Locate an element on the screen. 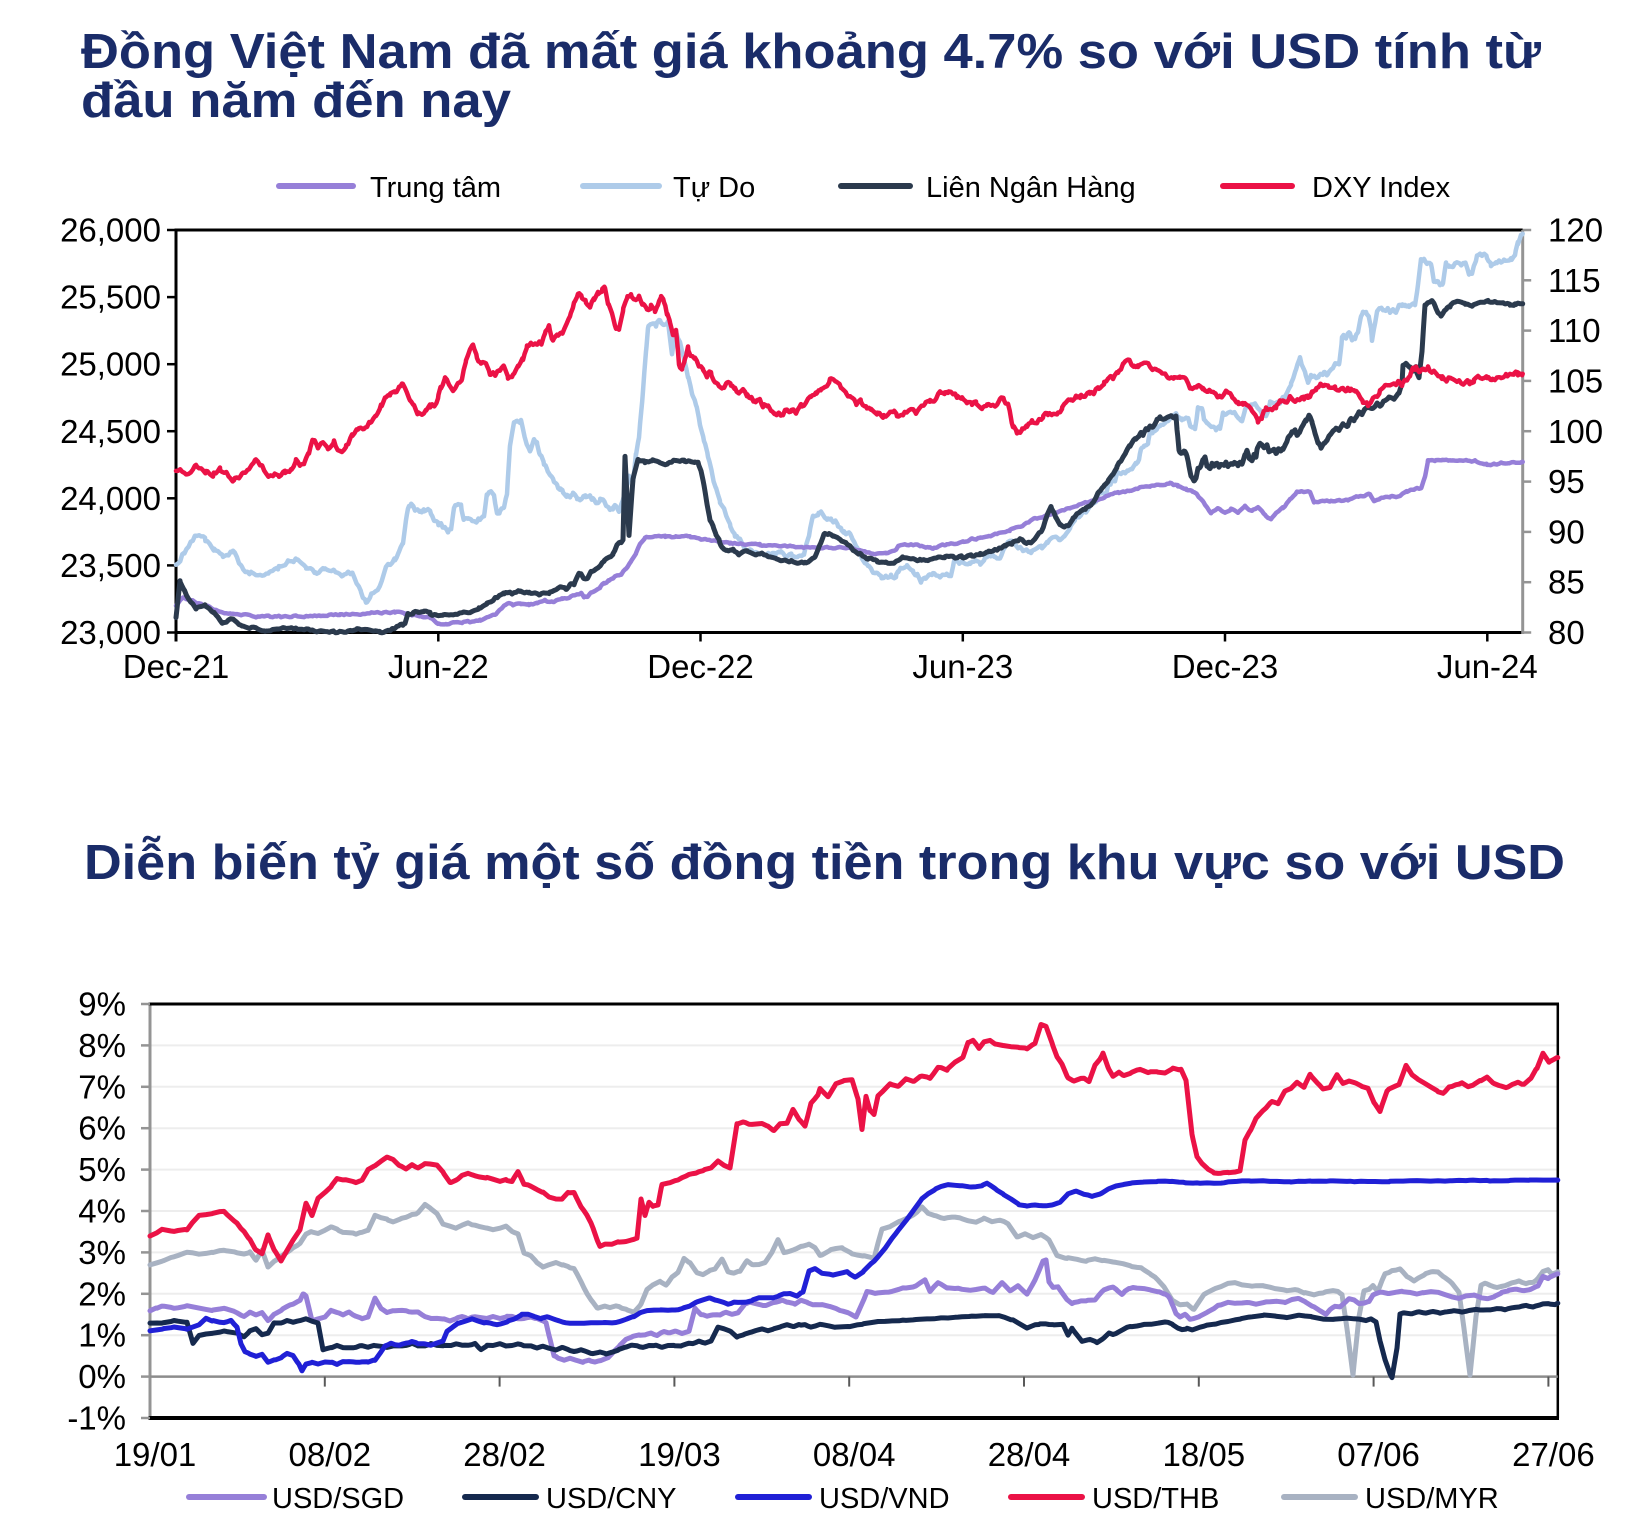 The image size is (1634, 1526). svg-text: Dec-23 is located at coordinates (1225, 666).